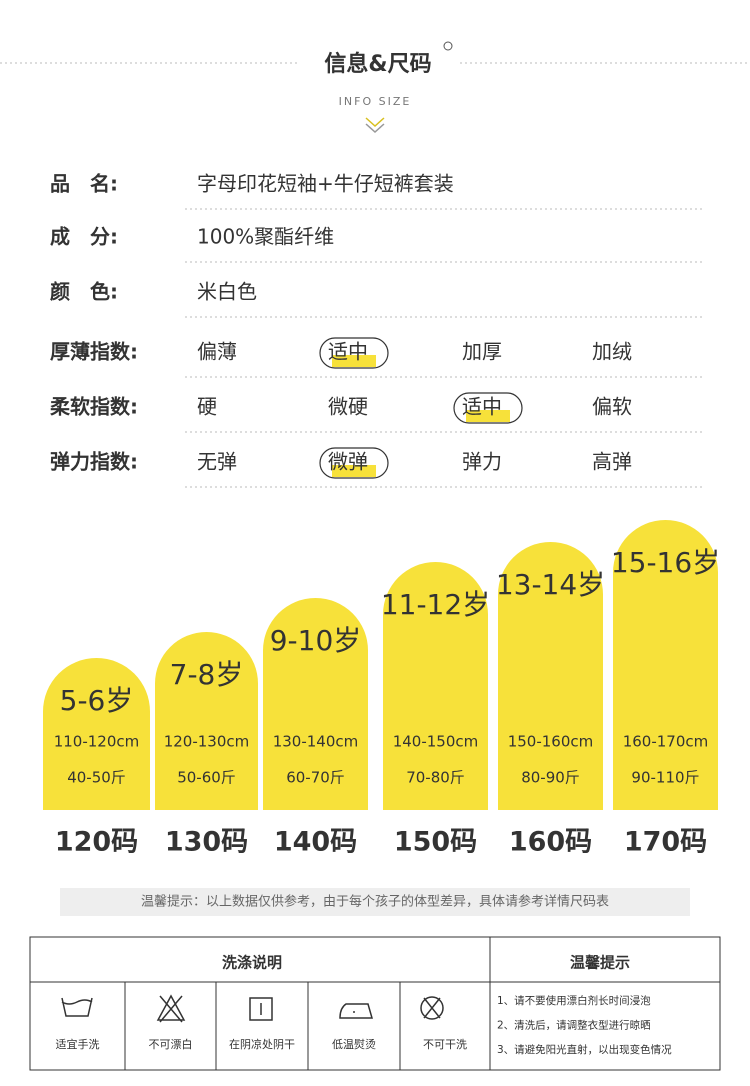 This screenshot has width=750, height=1086. What do you see at coordinates (354, 1044) in the screenshot?
I see `care-label: 低温熨烫` at bounding box center [354, 1044].